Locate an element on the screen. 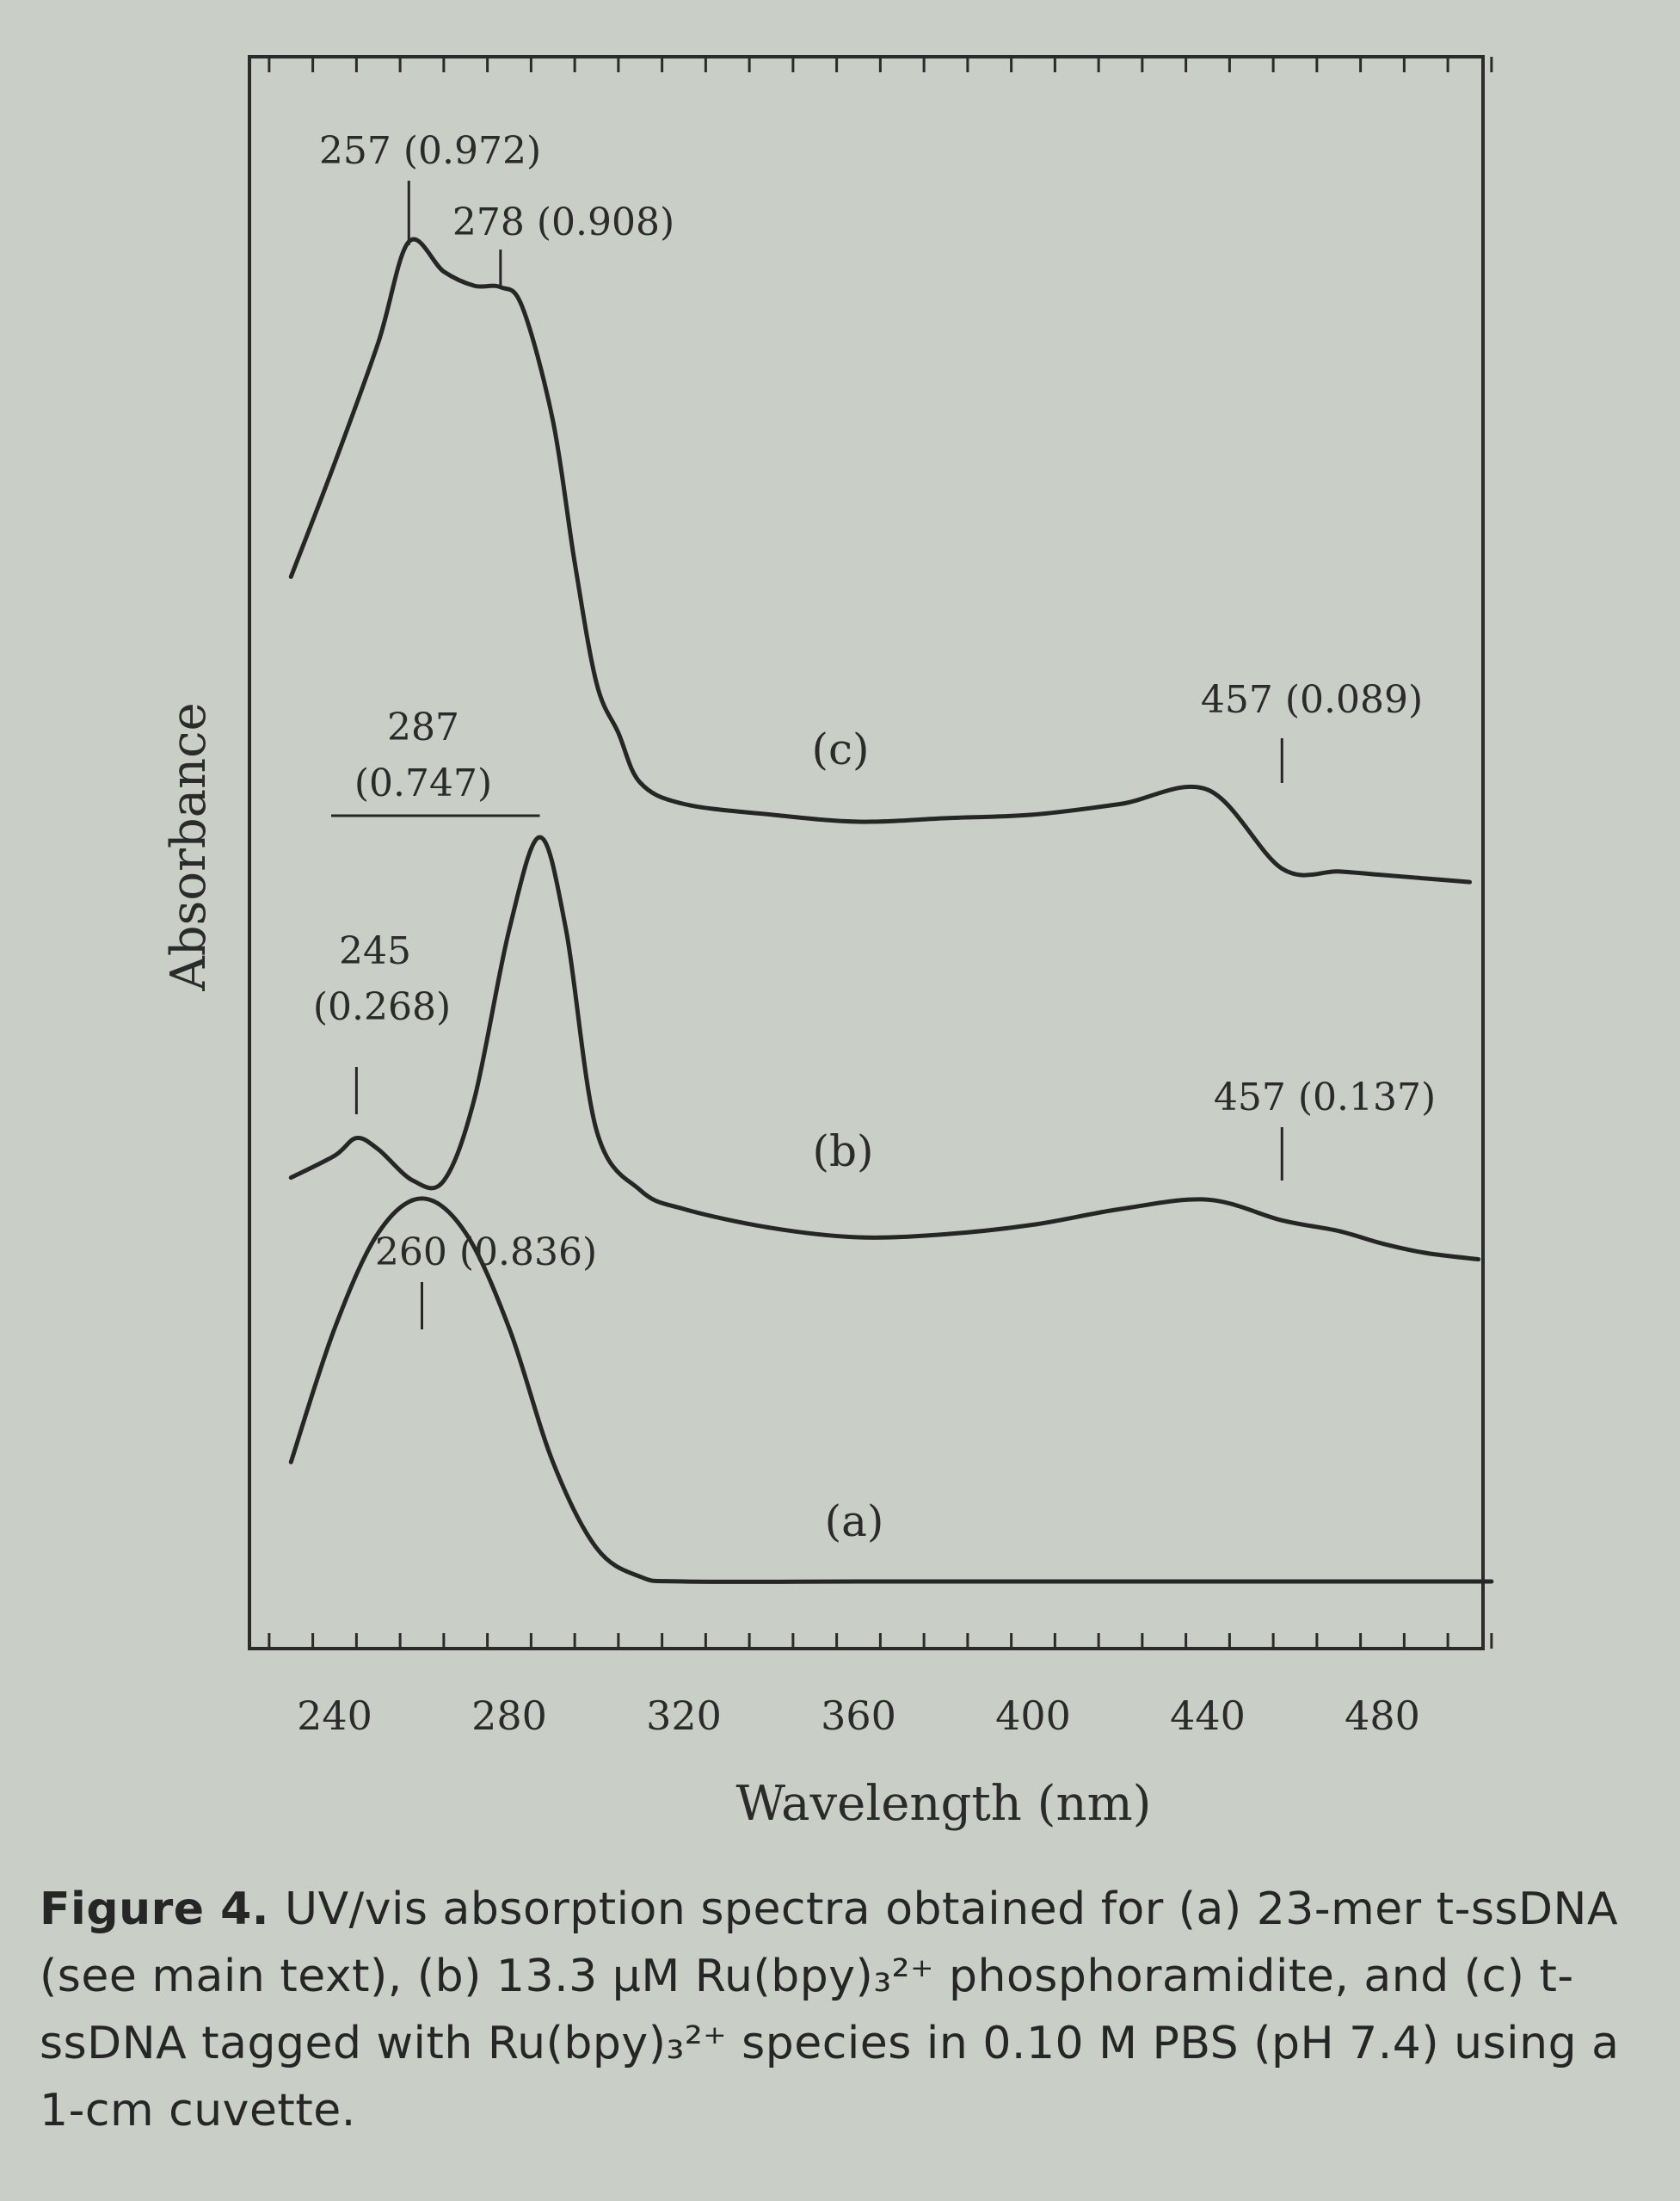 This screenshot has height=2201, width=1680. x-tick-label: 280 is located at coordinates (509, 1715).